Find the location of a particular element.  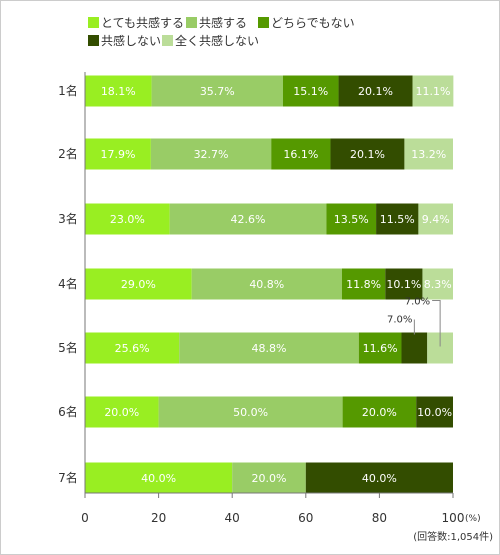

data-label-7-4: 40.0% is located at coordinates (379, 478).